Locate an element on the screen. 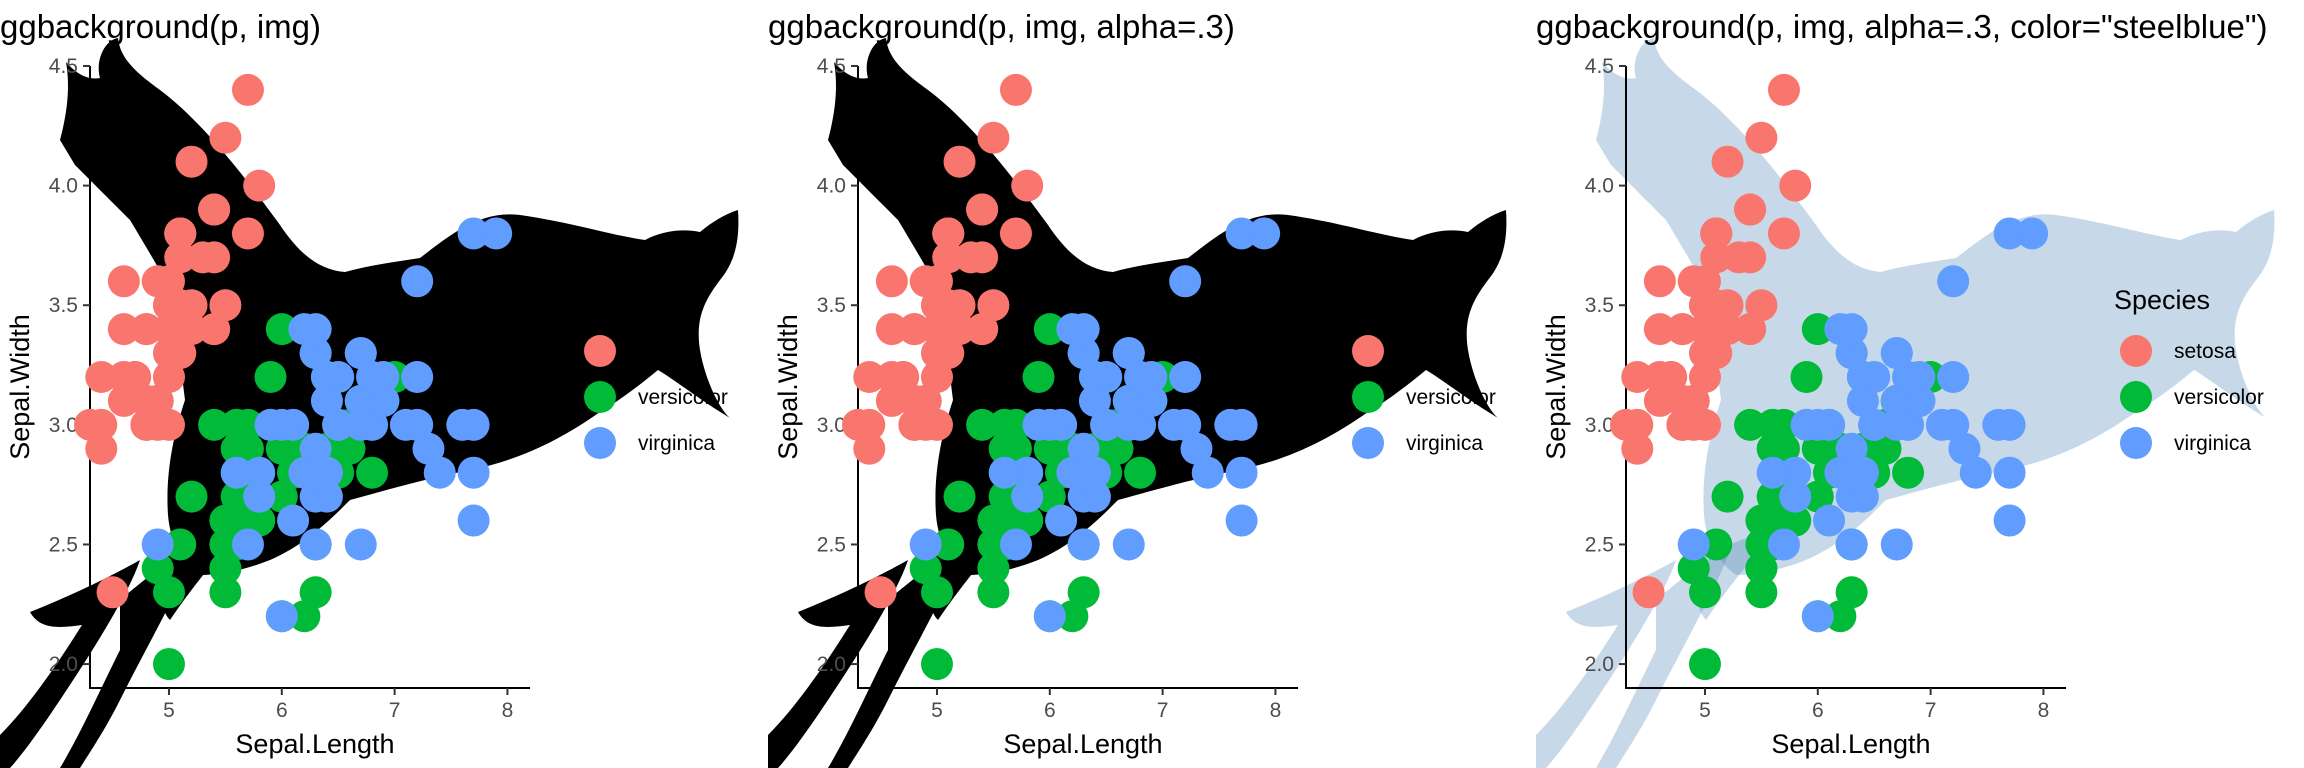  x-tick-label: 5 is located at coordinates (169, 710).